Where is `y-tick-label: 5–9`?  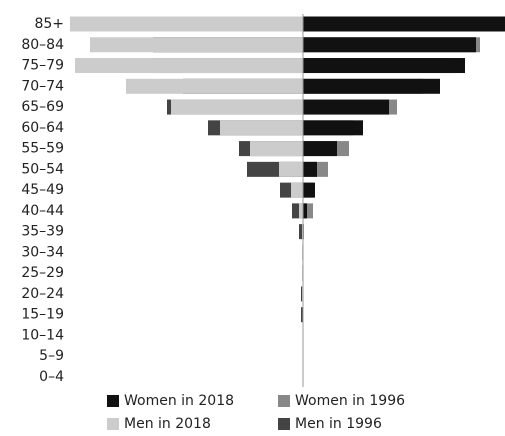 y-tick-label: 5–9 is located at coordinates (51, 356).